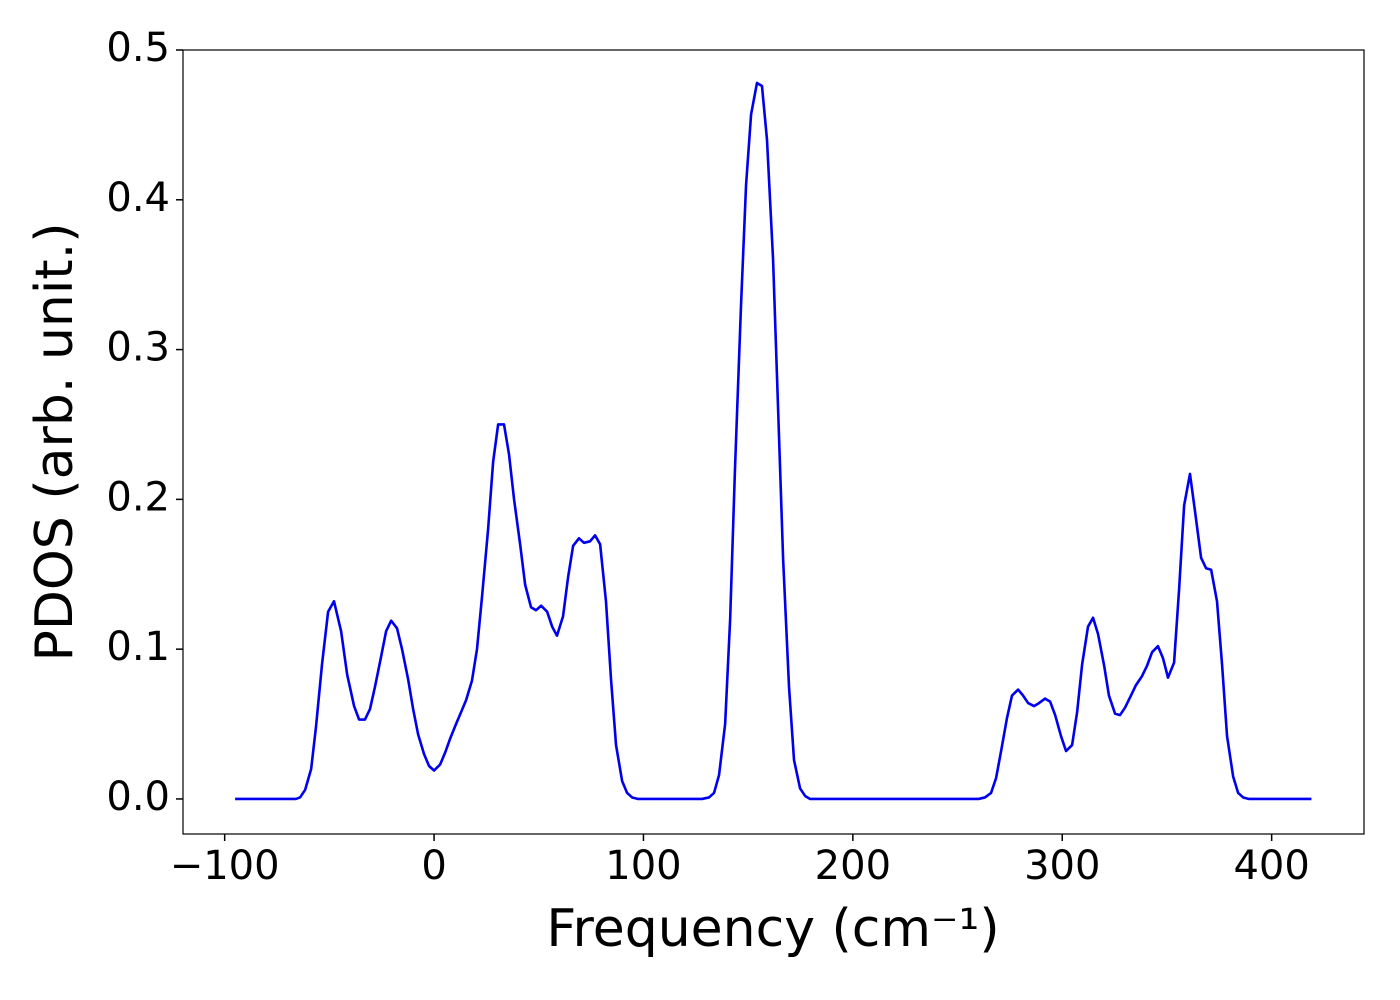 This screenshot has height=1000, width=1400. Describe the element at coordinates (138, 497) in the screenshot. I see `y-tick-label: 0.2` at that location.